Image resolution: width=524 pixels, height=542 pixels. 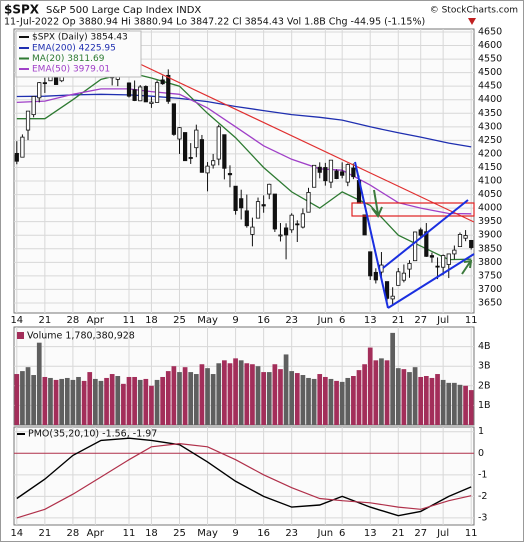 What do you see at coordinates (71, 70) in the screenshot?
I see `legend-entry: EMA(50) 3979.01` at bounding box center [71, 70].